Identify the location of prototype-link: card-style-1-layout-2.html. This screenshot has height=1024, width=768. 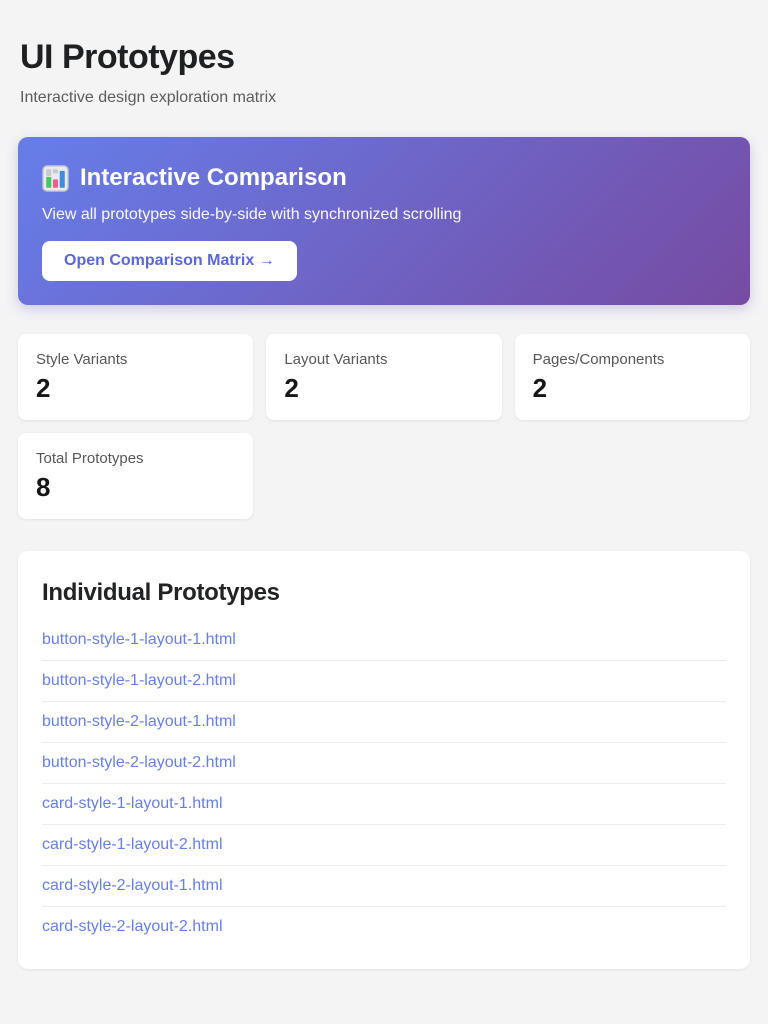
(132, 844).